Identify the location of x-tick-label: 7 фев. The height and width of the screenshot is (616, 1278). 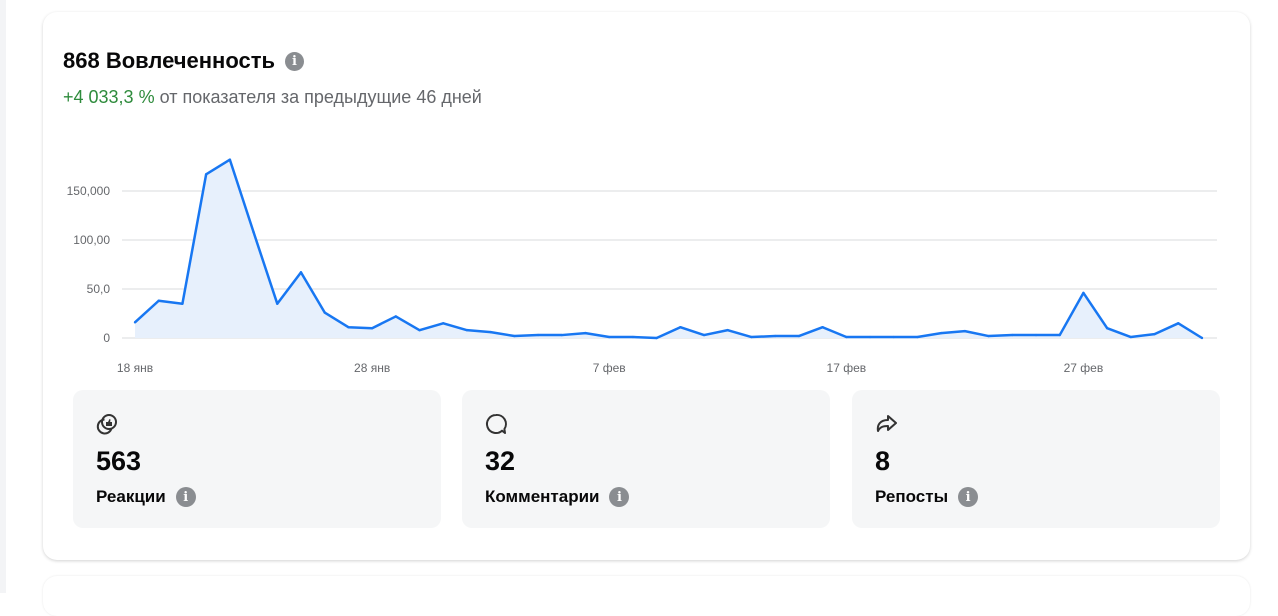
(609, 368).